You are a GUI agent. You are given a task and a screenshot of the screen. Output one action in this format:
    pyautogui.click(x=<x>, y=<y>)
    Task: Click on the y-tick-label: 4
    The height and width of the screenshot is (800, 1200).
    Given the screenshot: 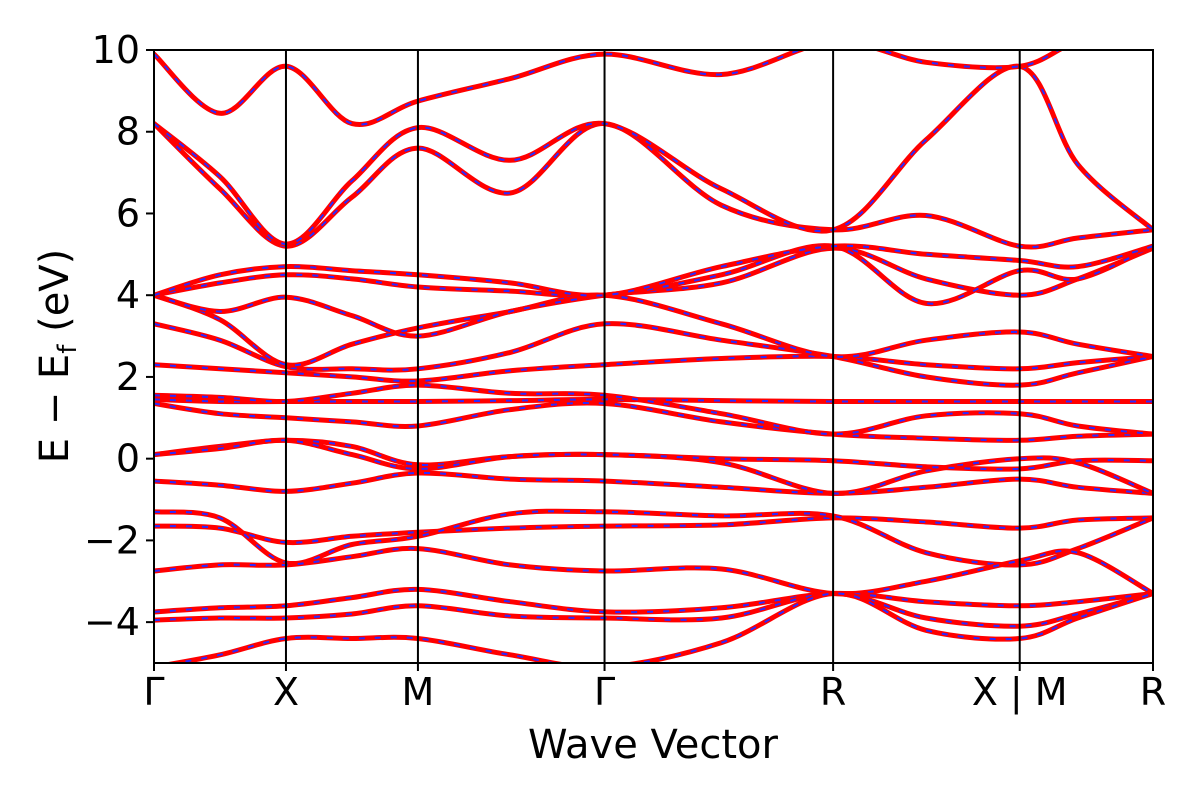 What is the action you would take?
    pyautogui.click(x=128, y=295)
    